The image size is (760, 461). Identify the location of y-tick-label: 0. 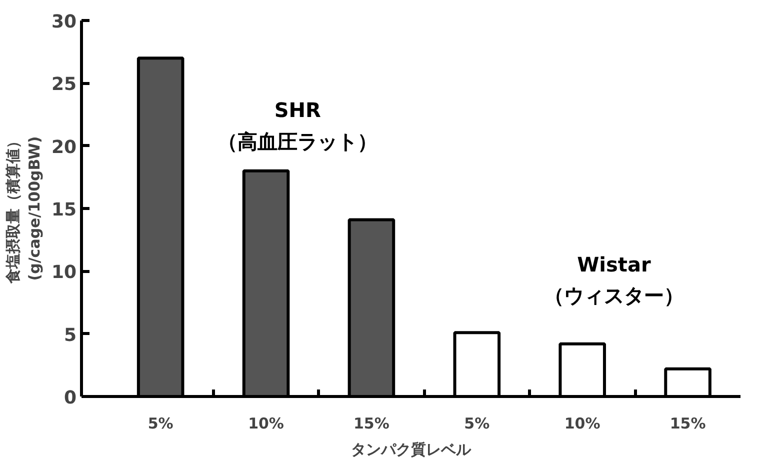
(70, 398).